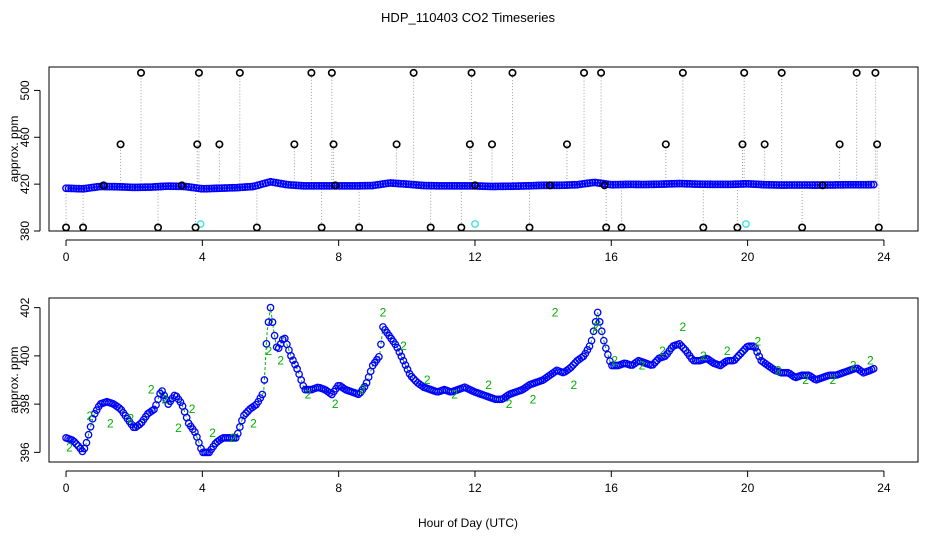 The height and width of the screenshot is (540, 936). I want to click on top-y-axis-title: approx. ppm, so click(14, 149).